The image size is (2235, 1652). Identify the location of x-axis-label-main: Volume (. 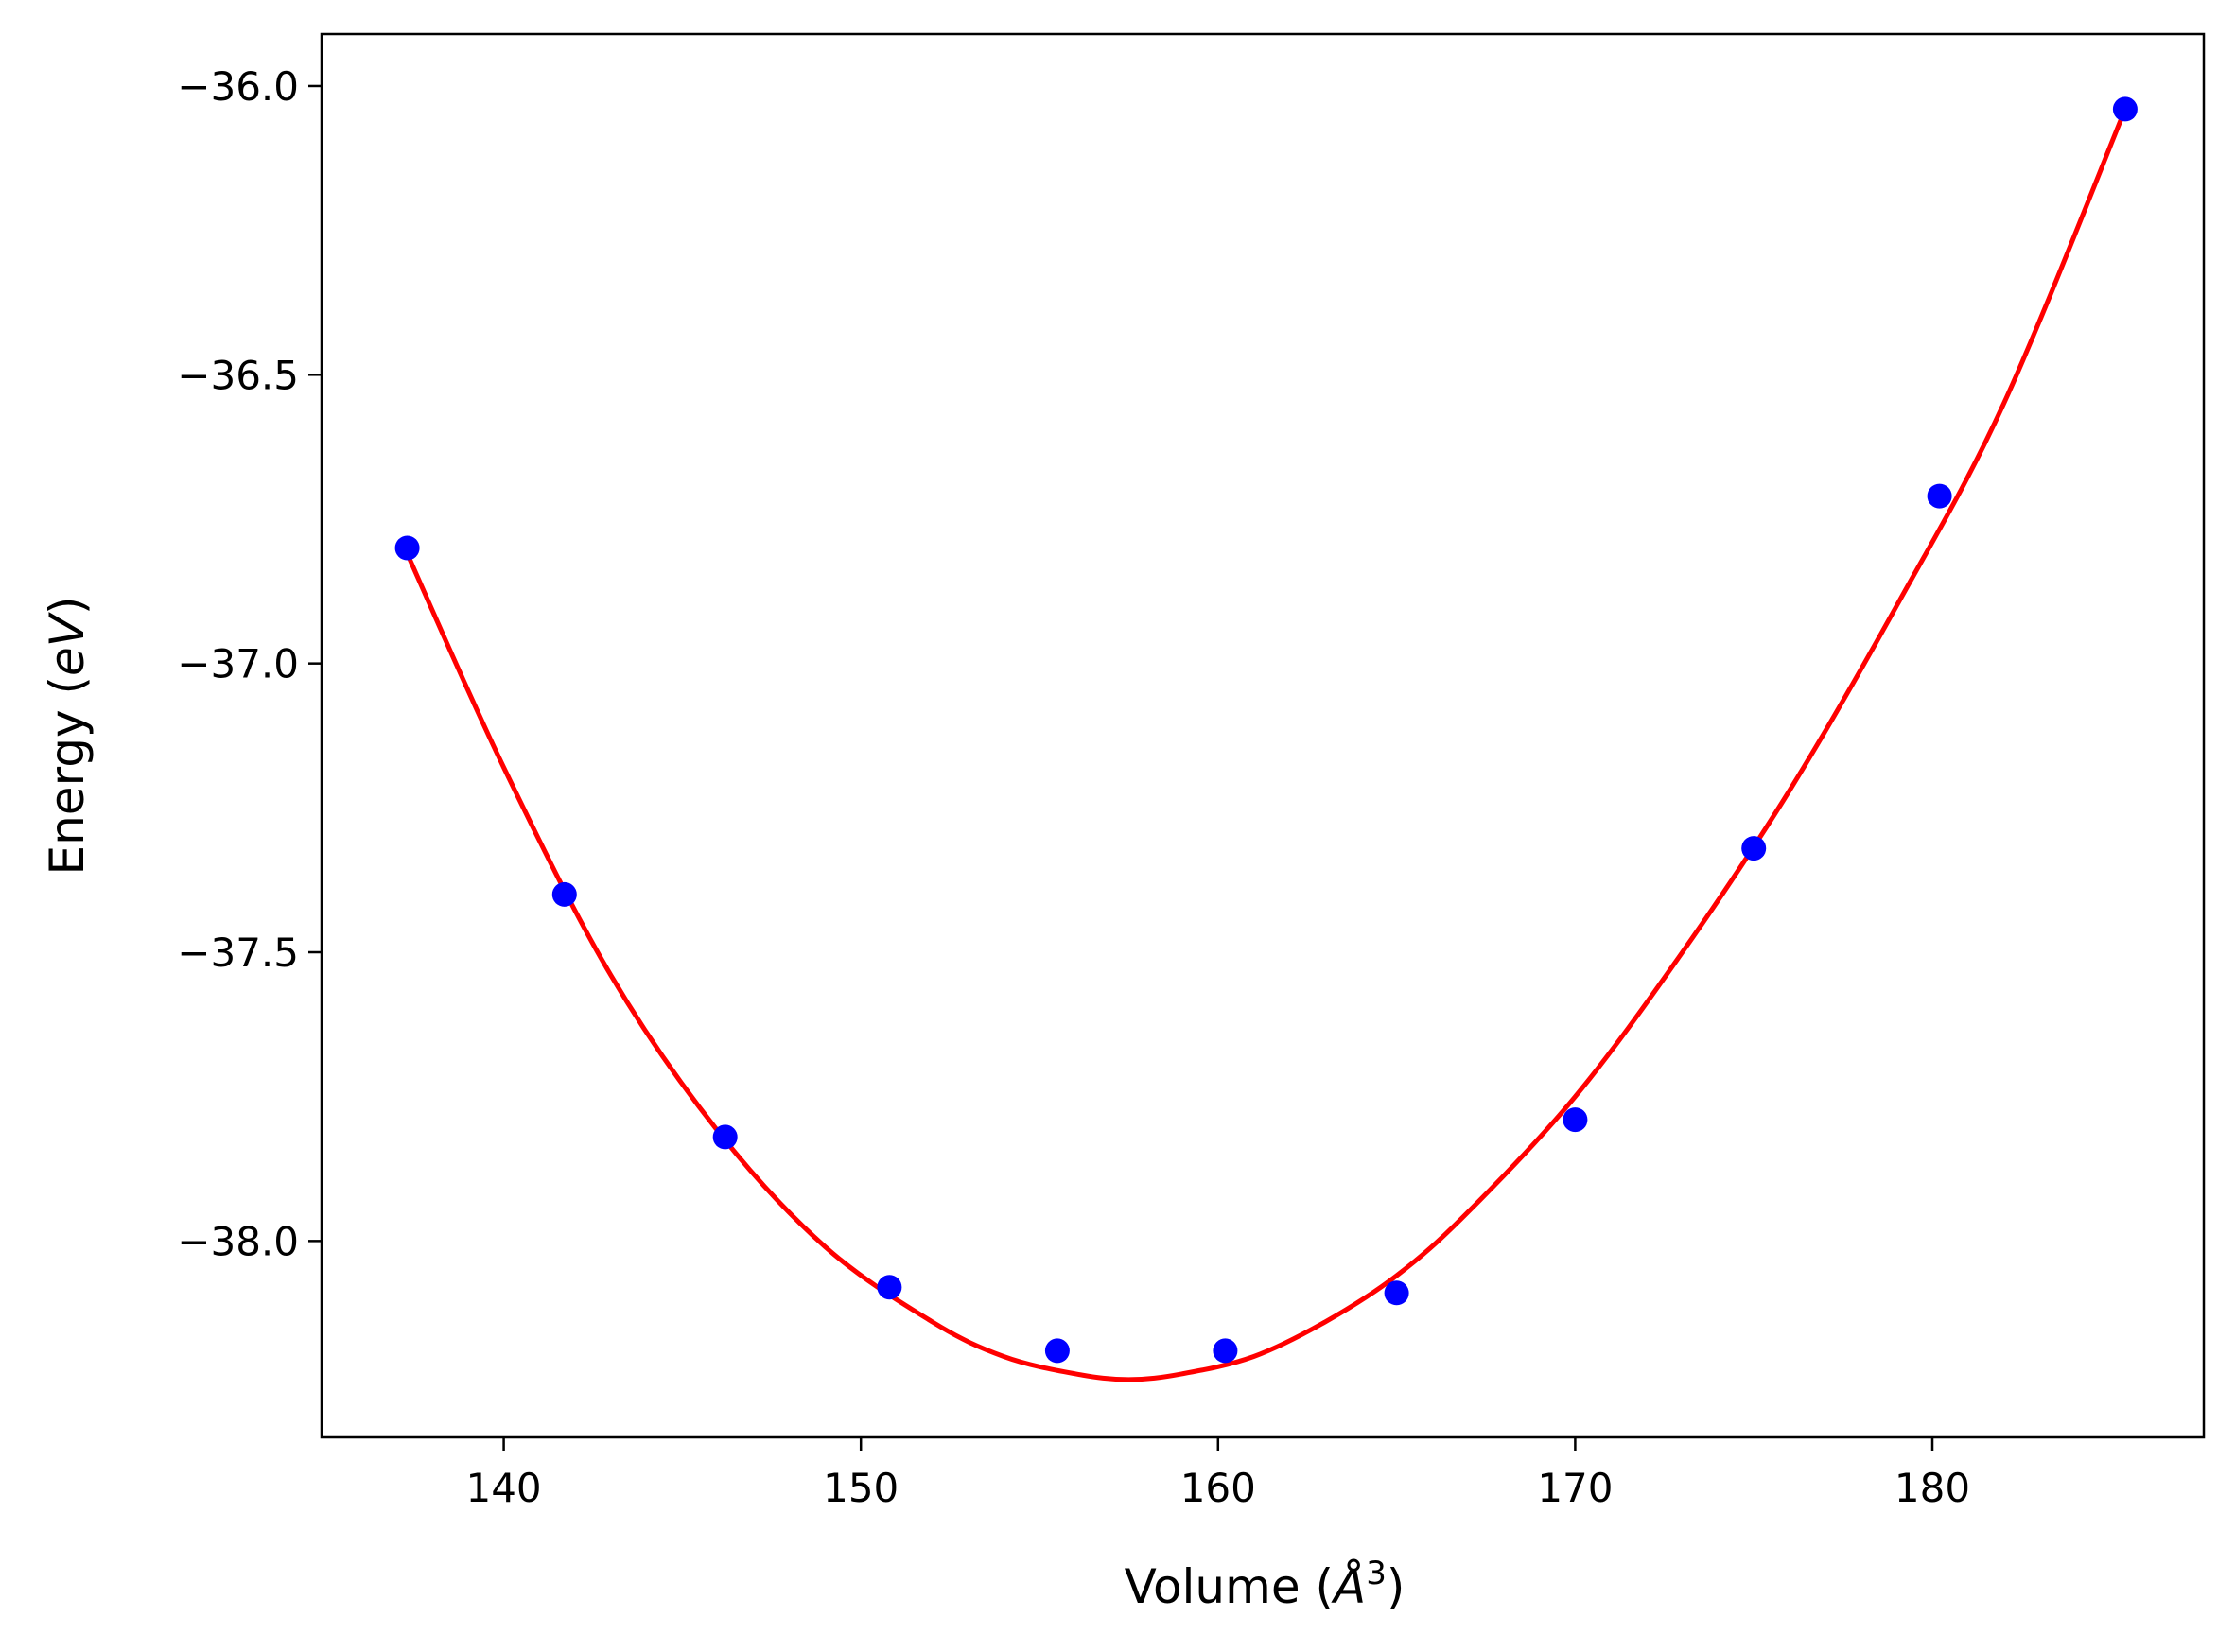
(1229, 1587).